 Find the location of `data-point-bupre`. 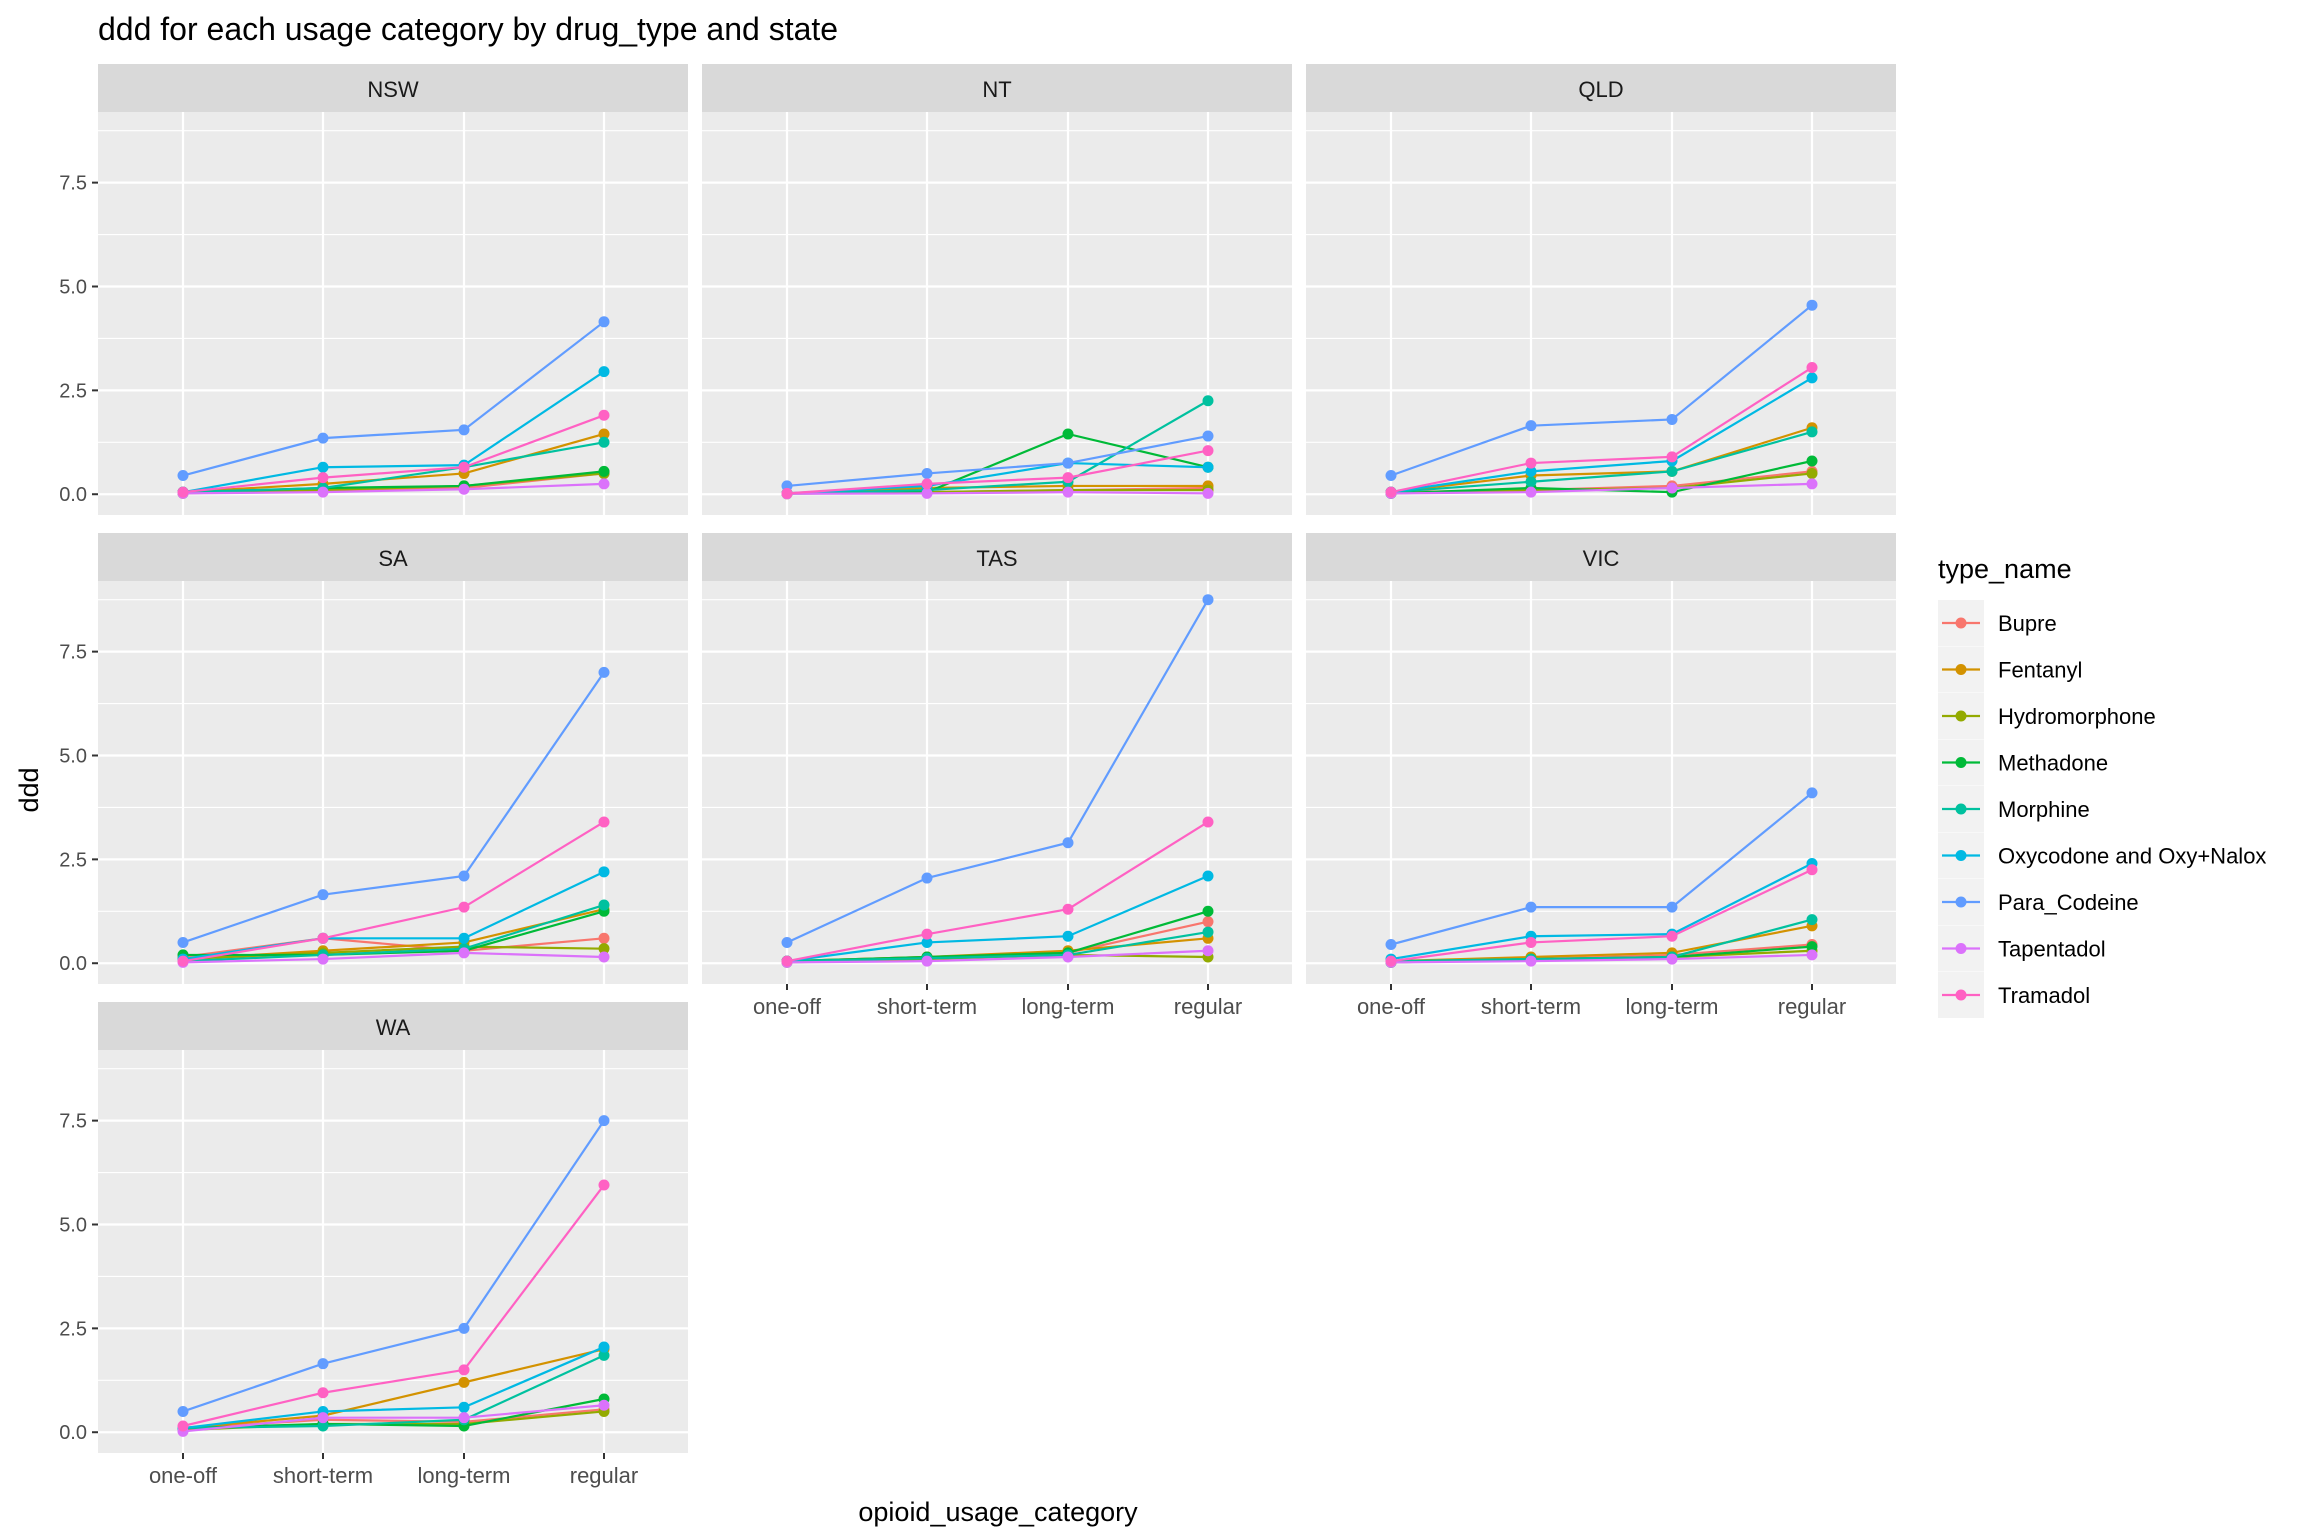

data-point-bupre is located at coordinates (604, 938).